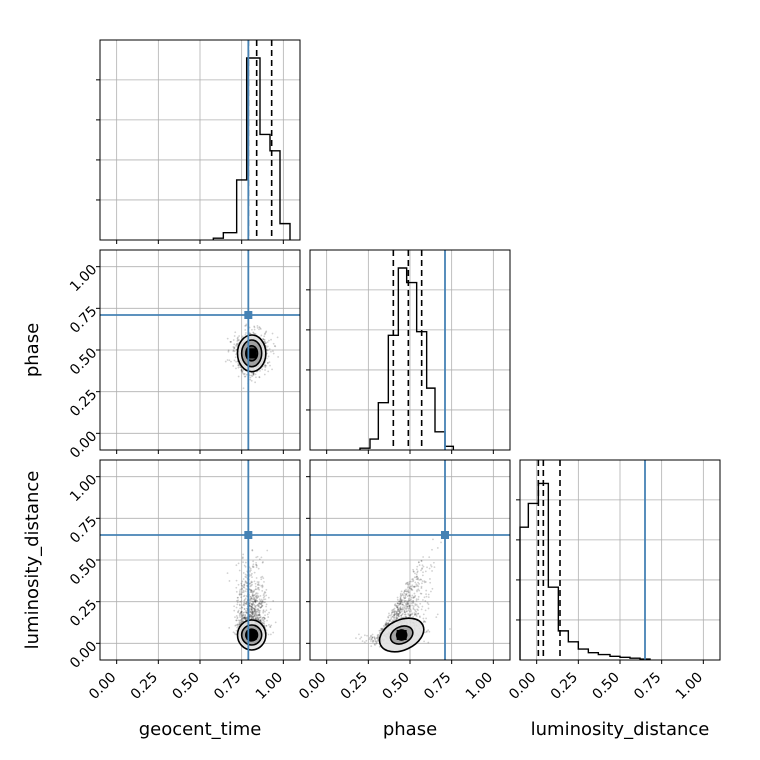 This screenshot has width=760, height=760. What do you see at coordinates (200, 729) in the screenshot?
I see `xlabel-geocent-time: geocent_time` at bounding box center [200, 729].